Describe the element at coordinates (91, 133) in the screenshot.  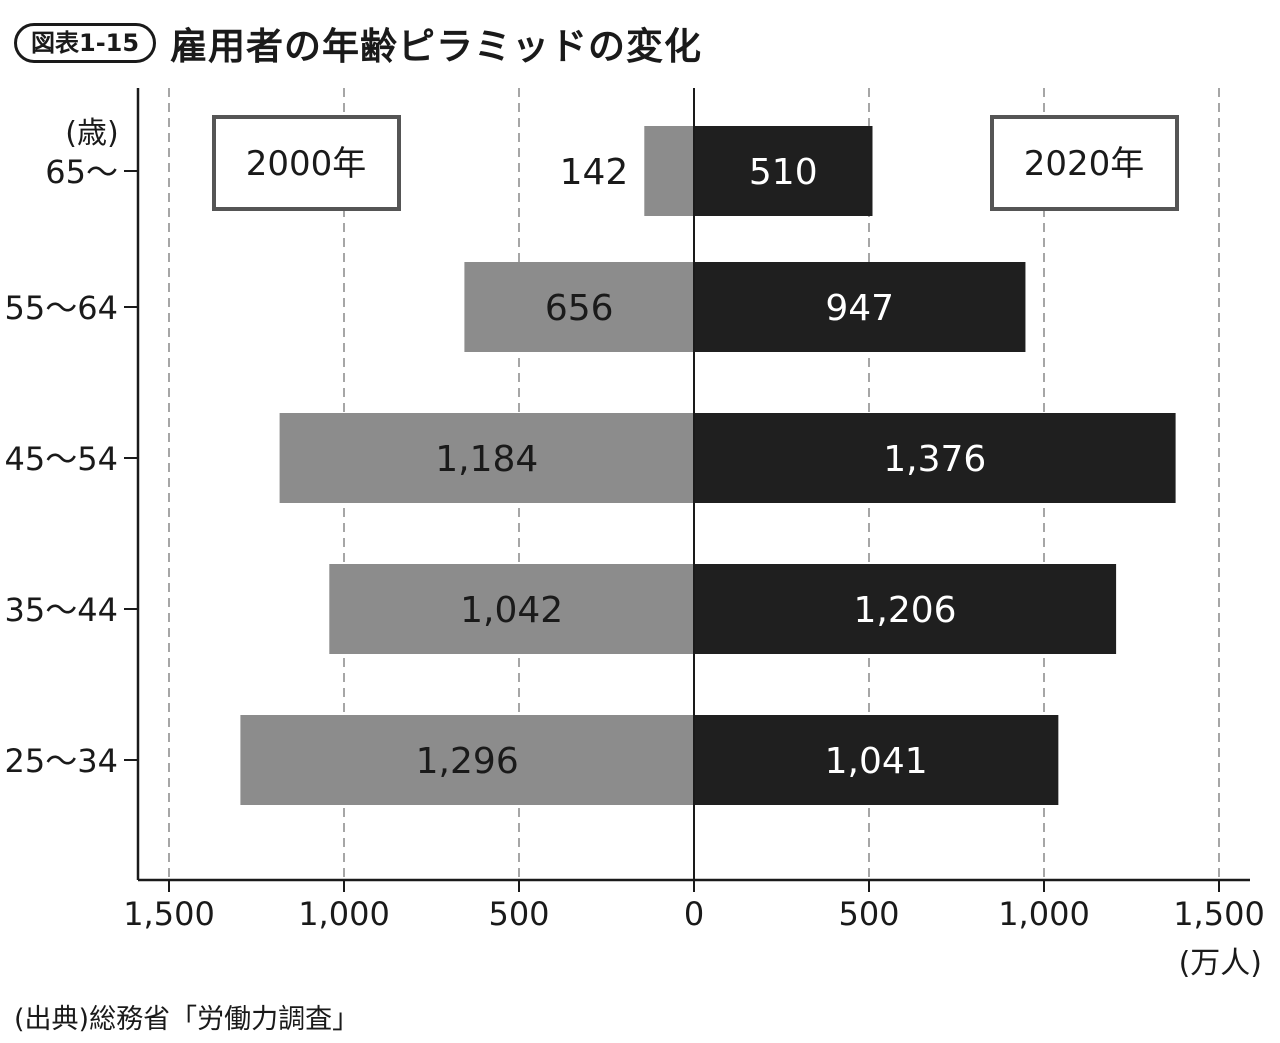
I see `y-unit-label: (歳)` at that location.